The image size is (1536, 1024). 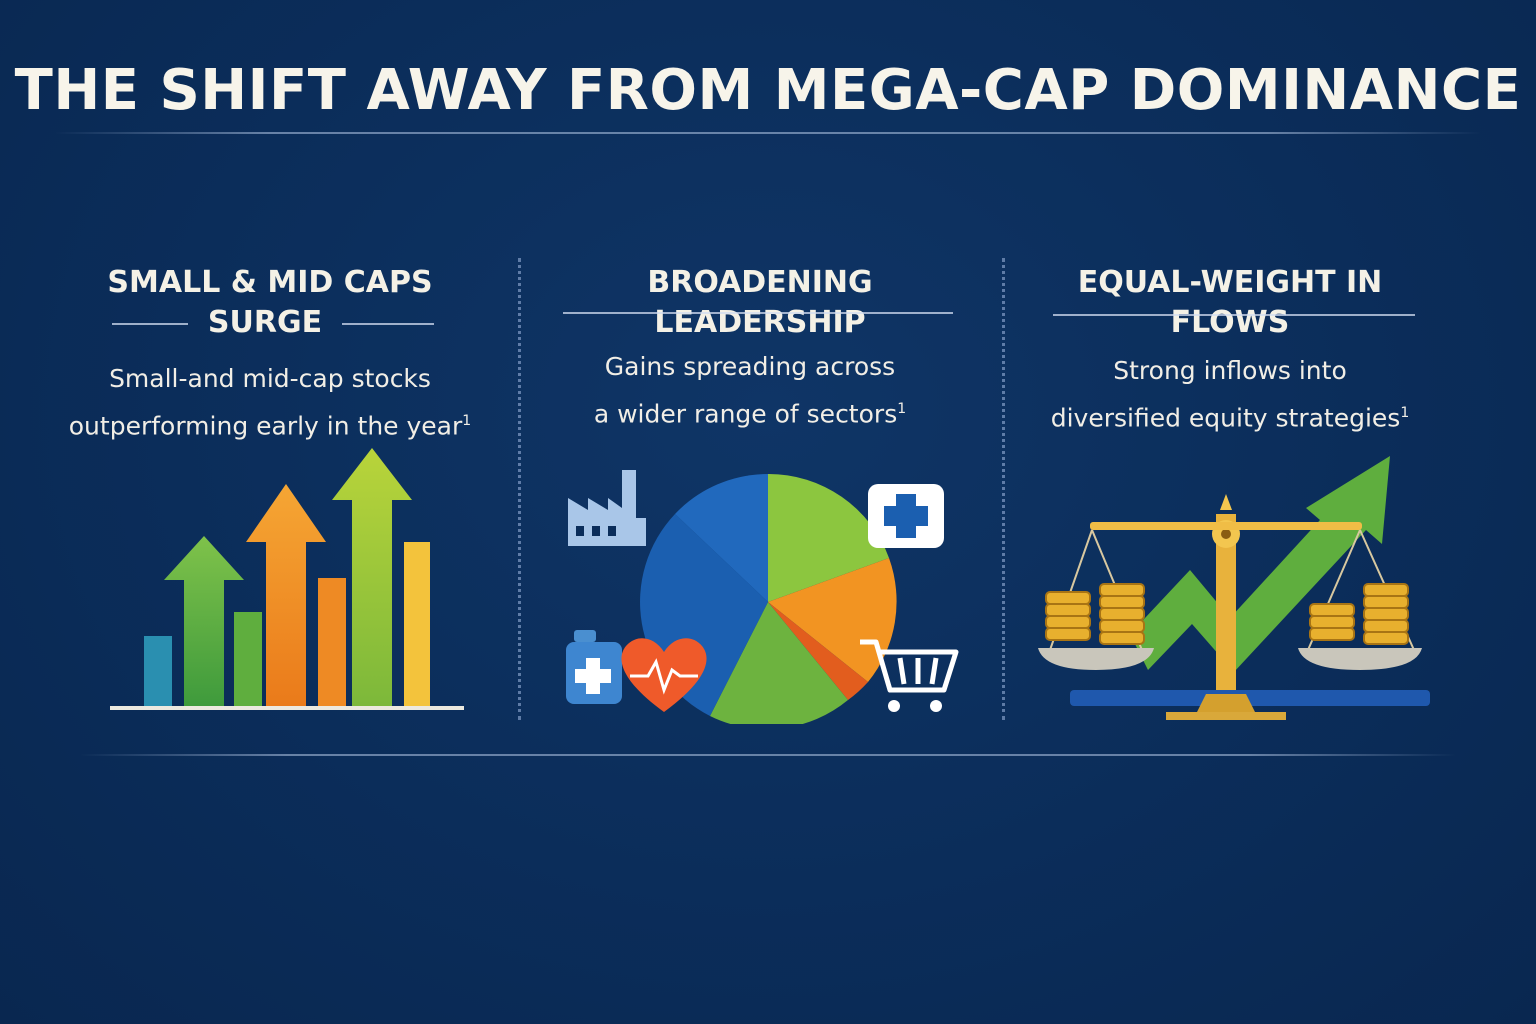 What do you see at coordinates (1003, 489) in the screenshot?
I see `divider-right` at bounding box center [1003, 489].